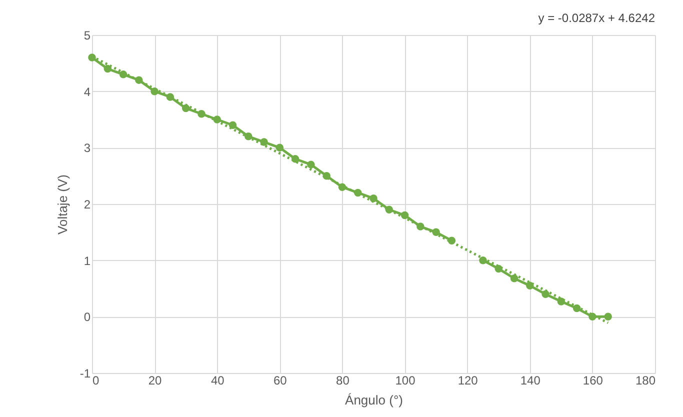 The image size is (683, 417). Describe the element at coordinates (593, 381) in the screenshot. I see `x-tick-label: 160` at that location.